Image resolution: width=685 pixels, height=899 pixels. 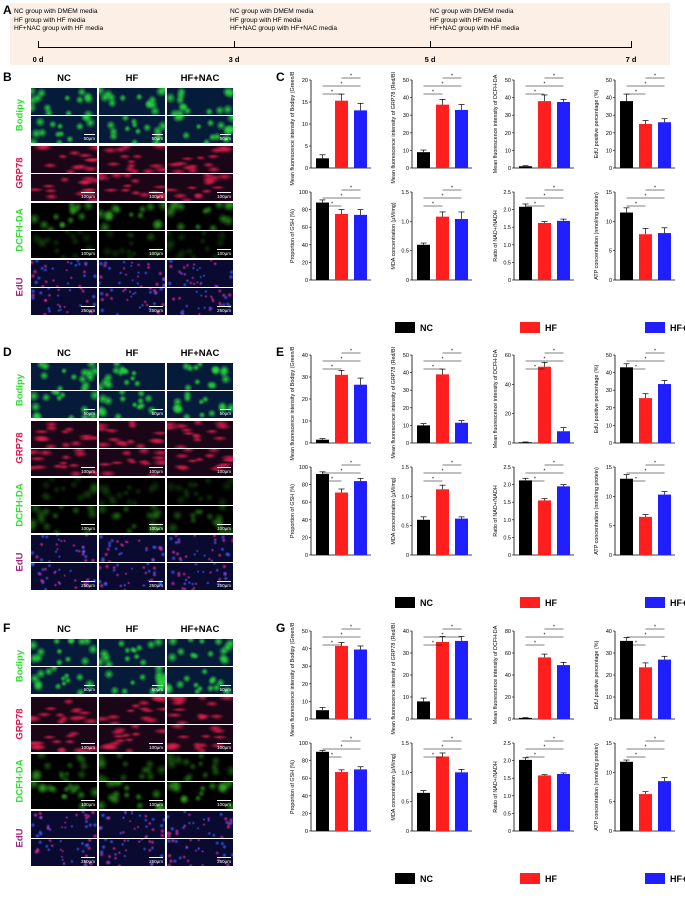 I want to click on timeline-day: 5 d, so click(x=430, y=59).